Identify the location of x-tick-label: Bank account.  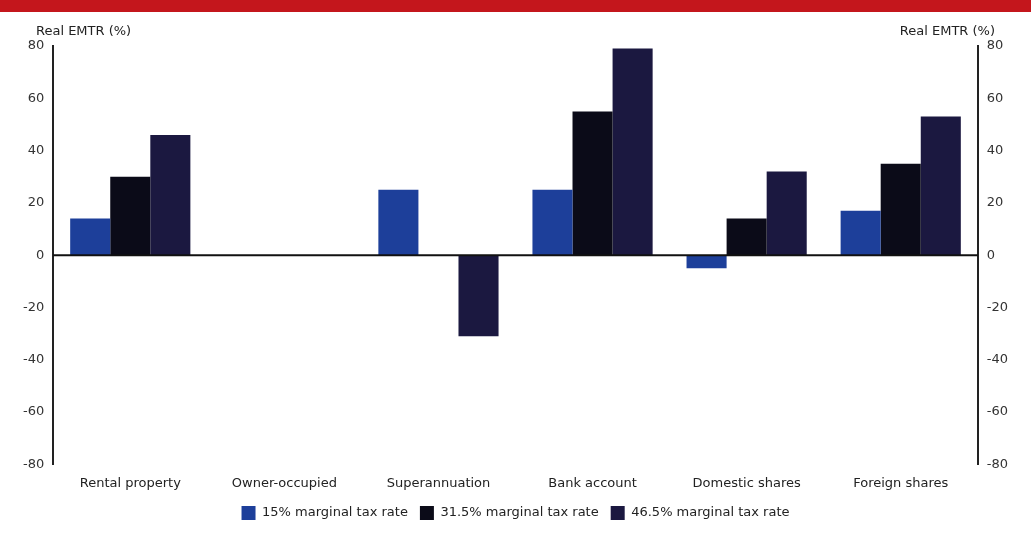
(592, 482).